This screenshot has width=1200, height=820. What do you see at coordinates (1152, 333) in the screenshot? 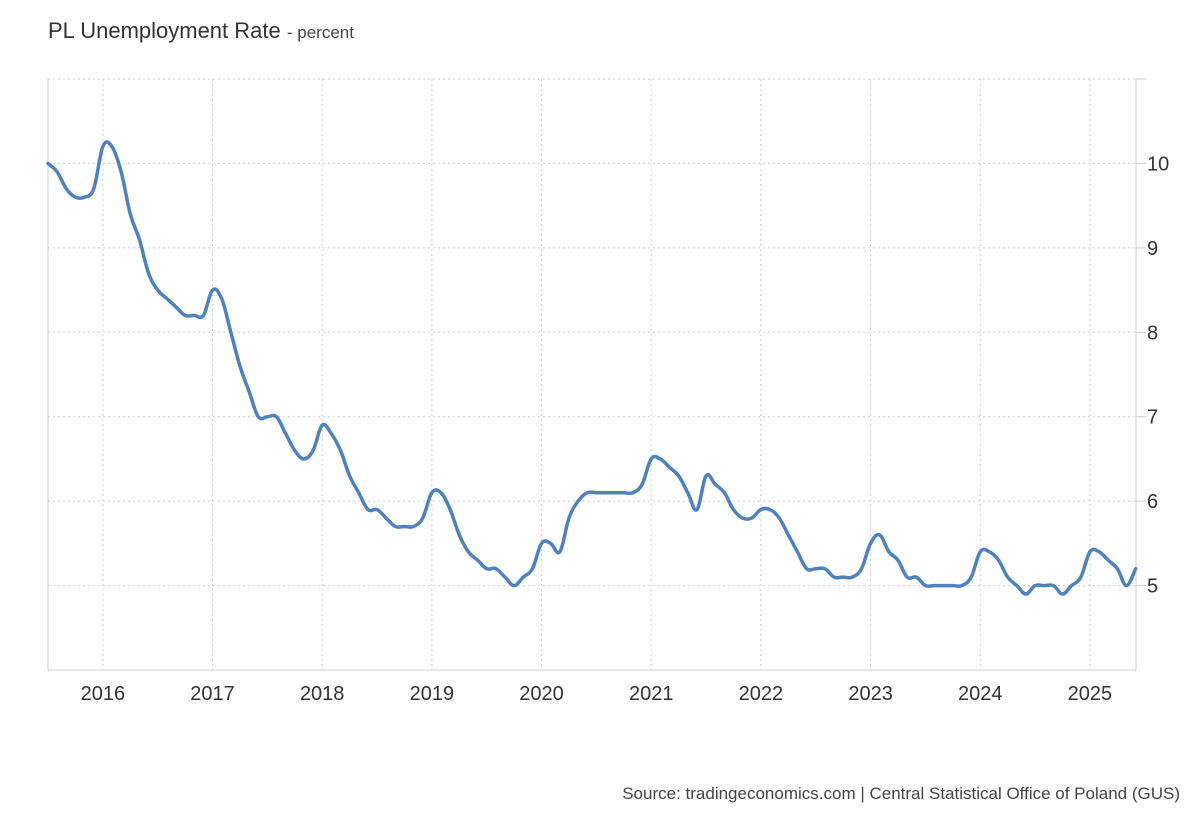
I see `y-tick-label: 8` at bounding box center [1152, 333].